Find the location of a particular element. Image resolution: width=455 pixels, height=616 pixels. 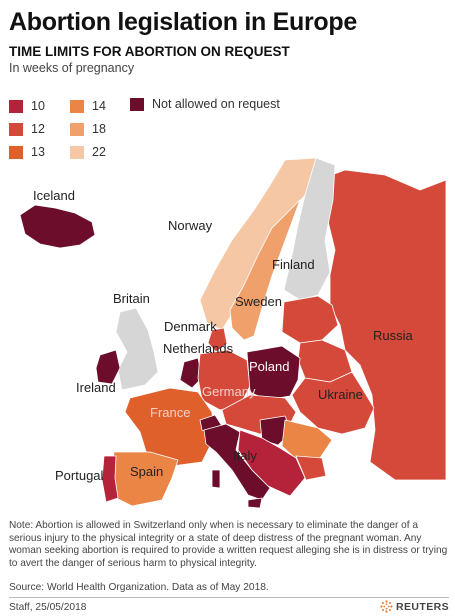

label-finland: Finland is located at coordinates (293, 264).